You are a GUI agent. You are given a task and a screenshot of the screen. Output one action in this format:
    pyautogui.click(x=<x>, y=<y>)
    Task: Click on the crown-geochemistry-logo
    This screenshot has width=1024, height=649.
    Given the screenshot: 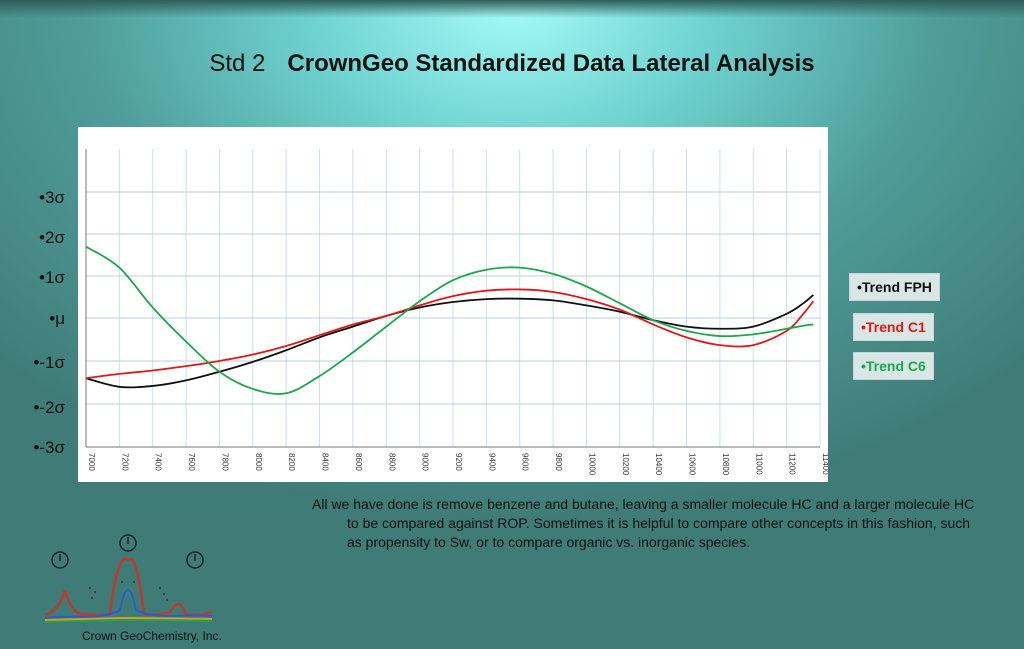 What is the action you would take?
    pyautogui.click(x=128, y=578)
    